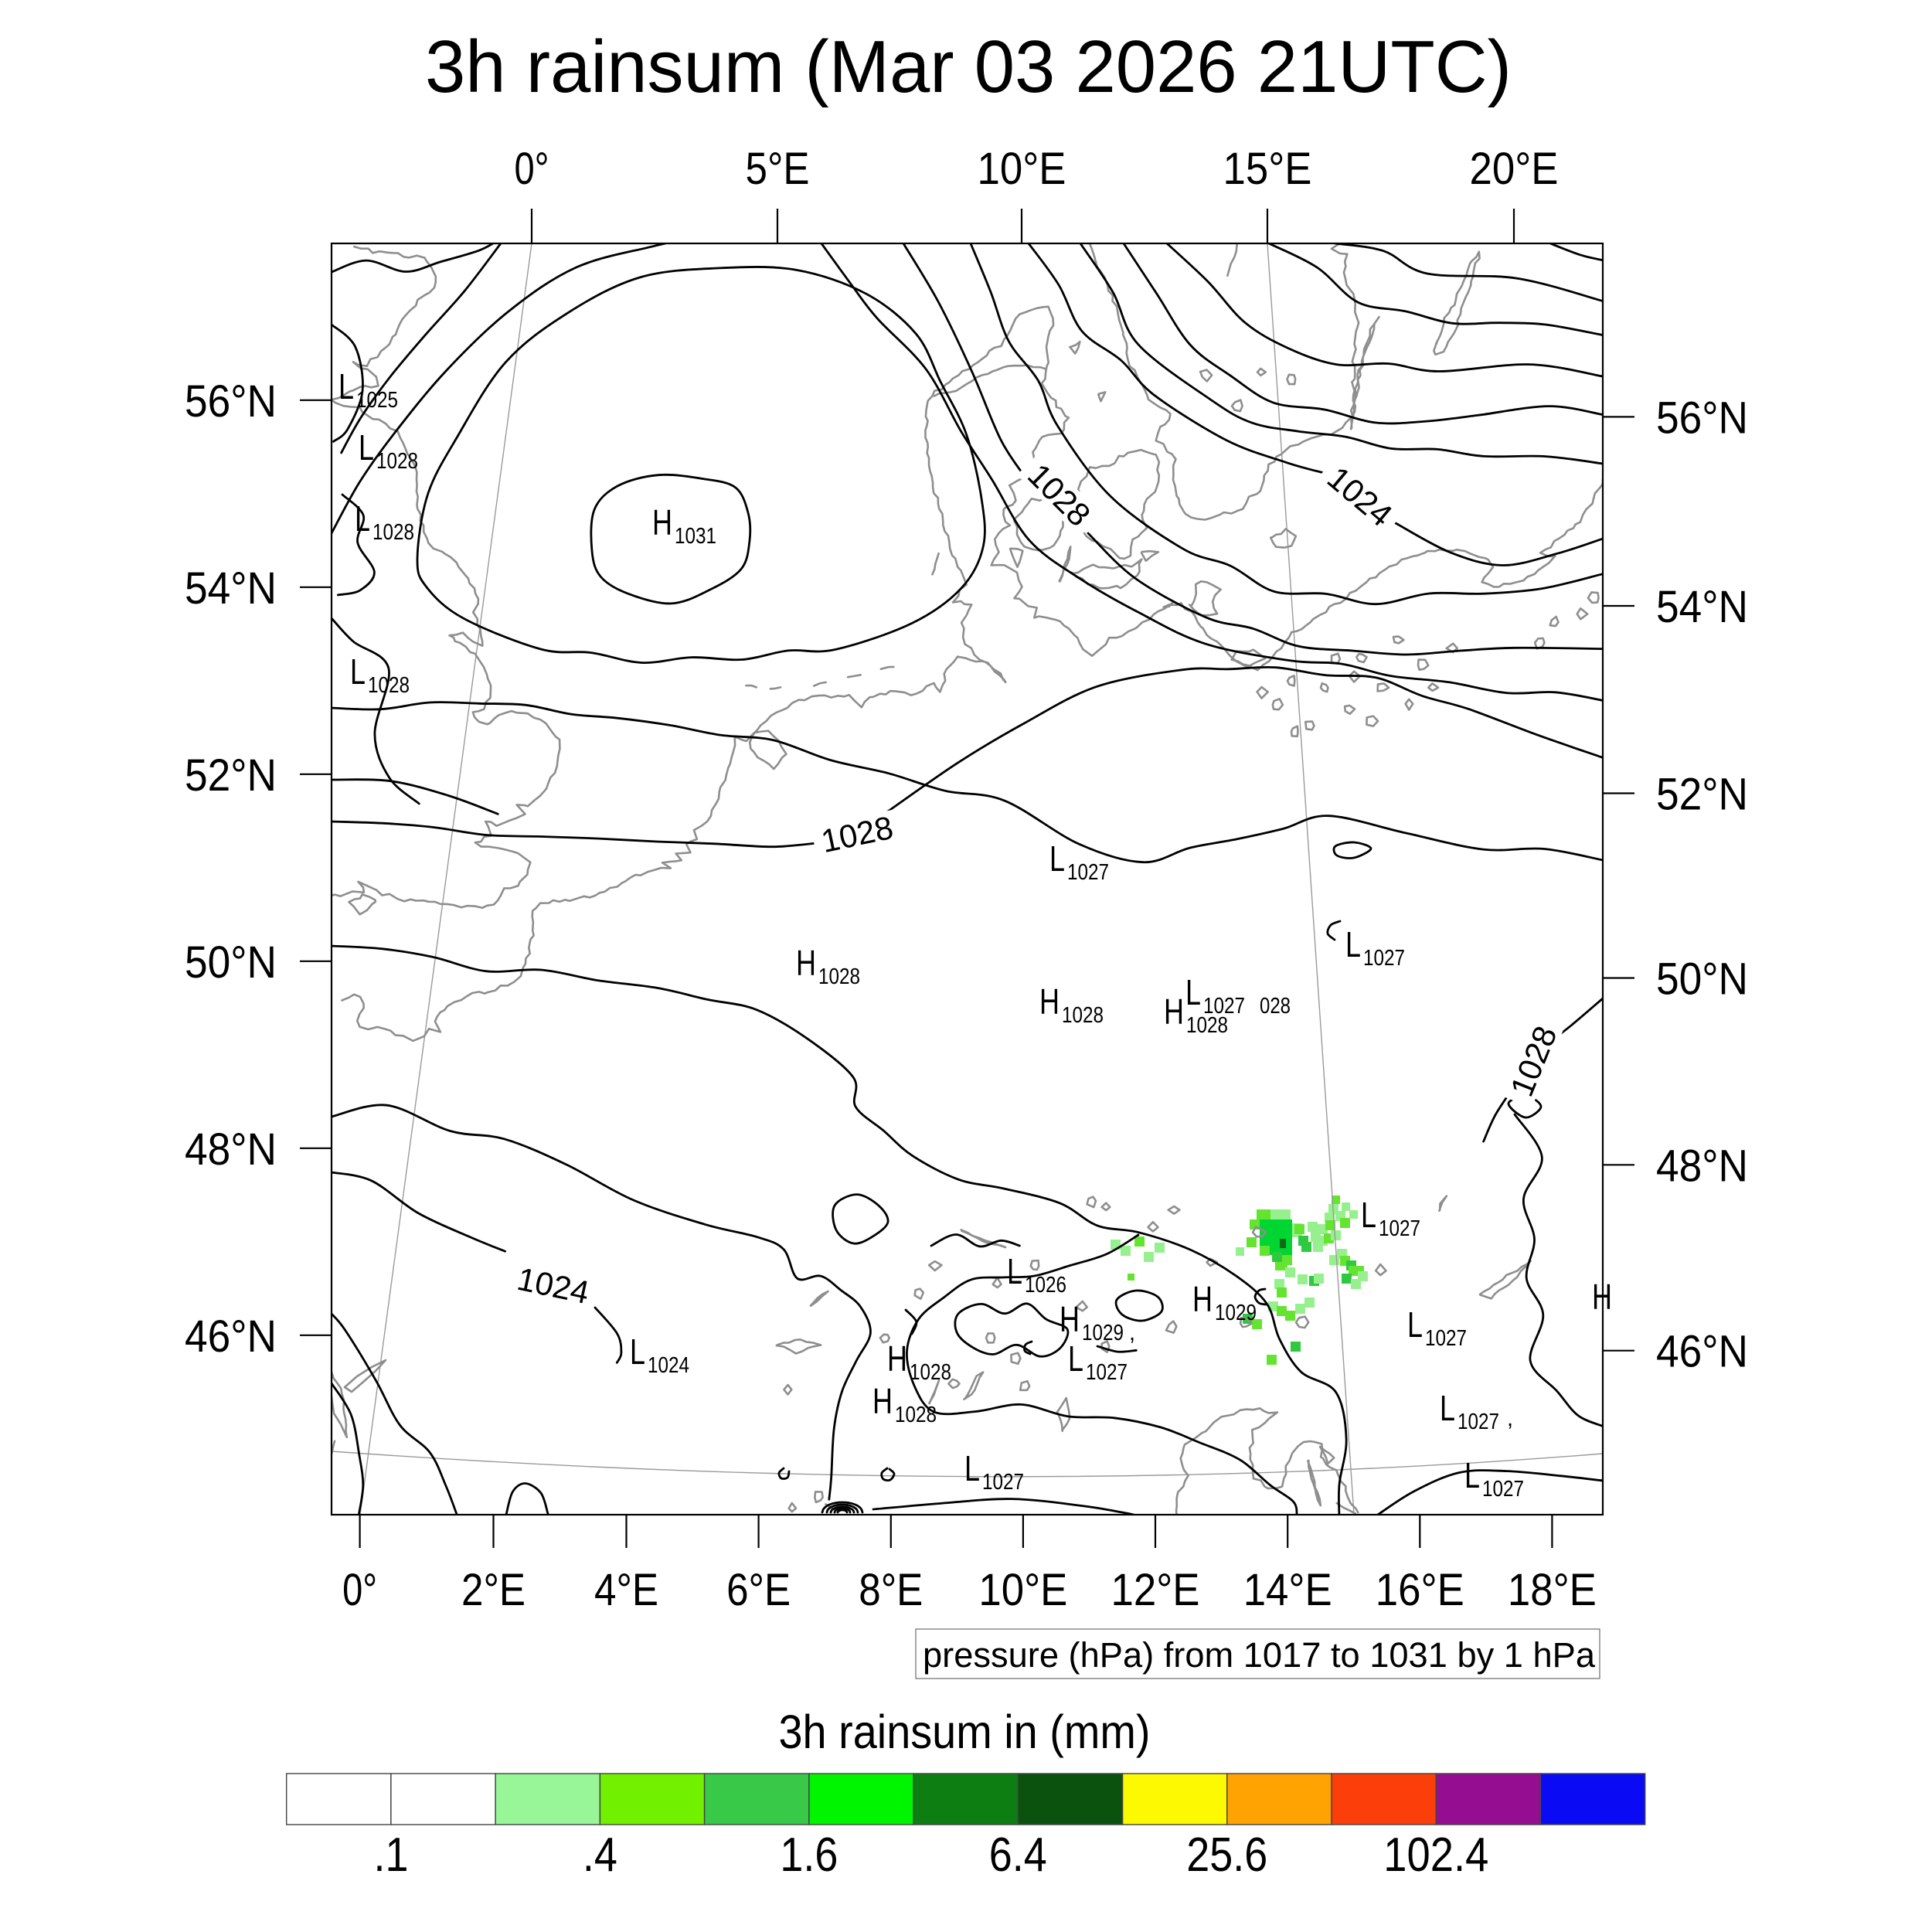 The image size is (1932, 1932). I want to click on svg-text: 1025, so click(377, 400).